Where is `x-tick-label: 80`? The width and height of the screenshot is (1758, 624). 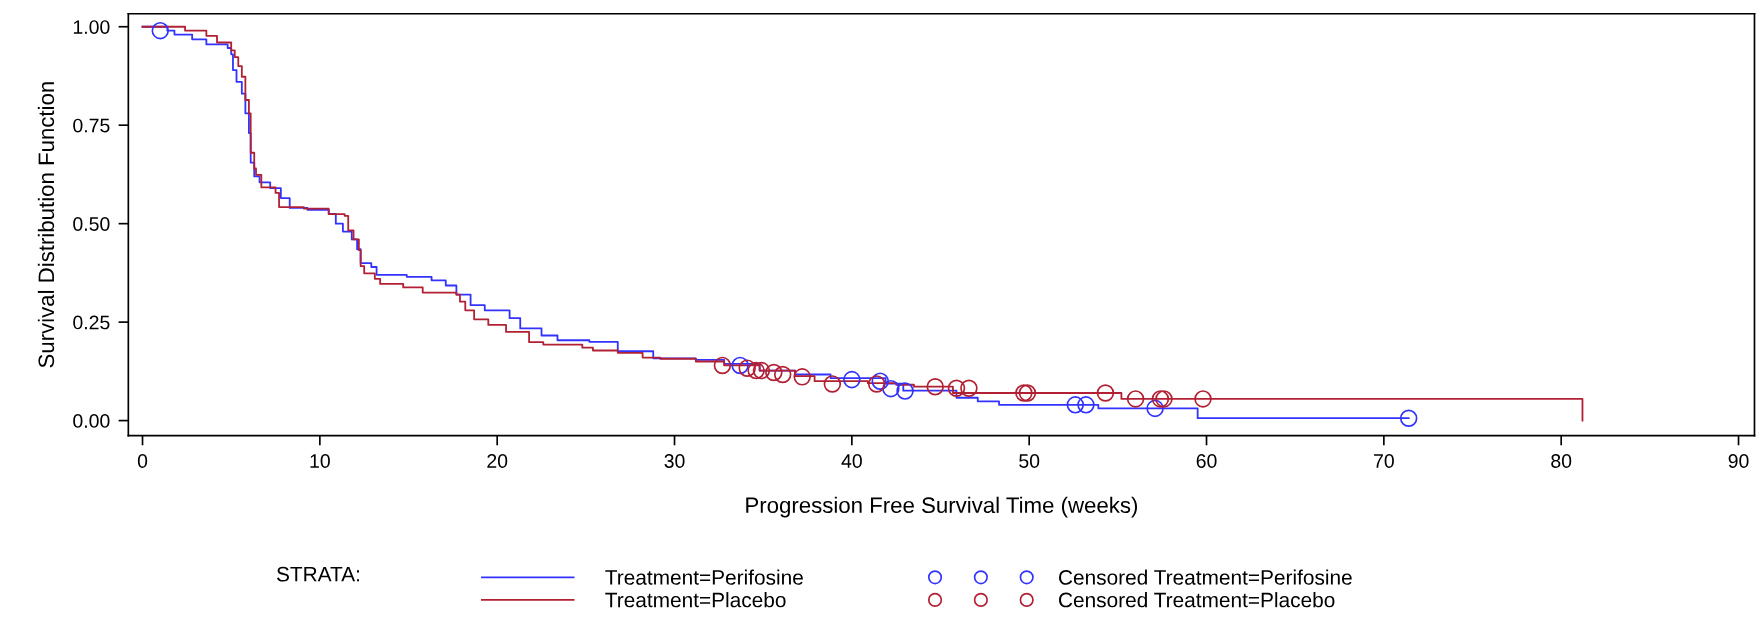 x-tick-label: 80 is located at coordinates (1561, 461).